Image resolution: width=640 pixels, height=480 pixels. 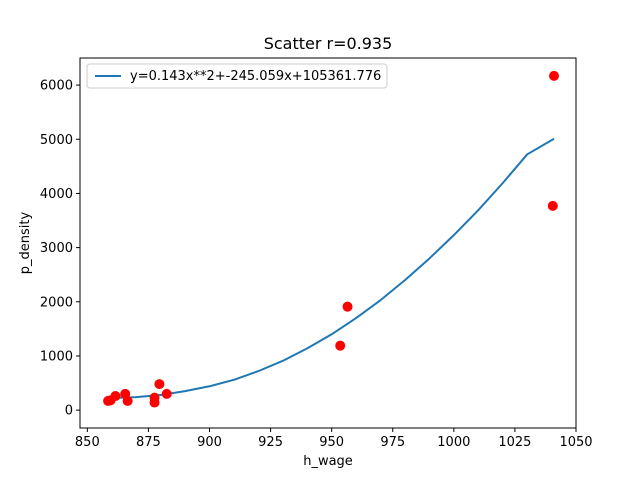 I want to click on x-tick-label: 950, so click(x=331, y=442).